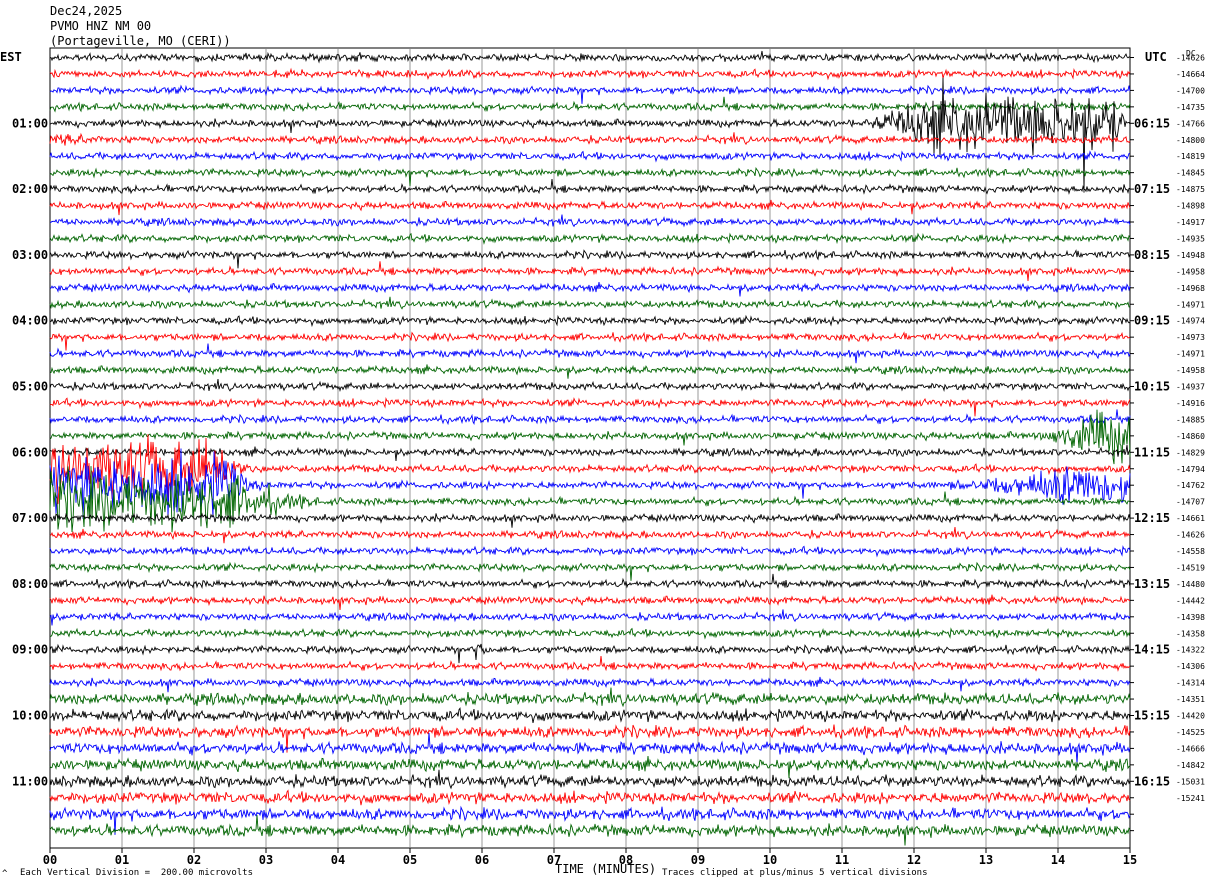 The width and height of the screenshot is (1210, 886). What do you see at coordinates (1190, 716) in the screenshot?
I see `dc-offset-label: -14420` at bounding box center [1190, 716].